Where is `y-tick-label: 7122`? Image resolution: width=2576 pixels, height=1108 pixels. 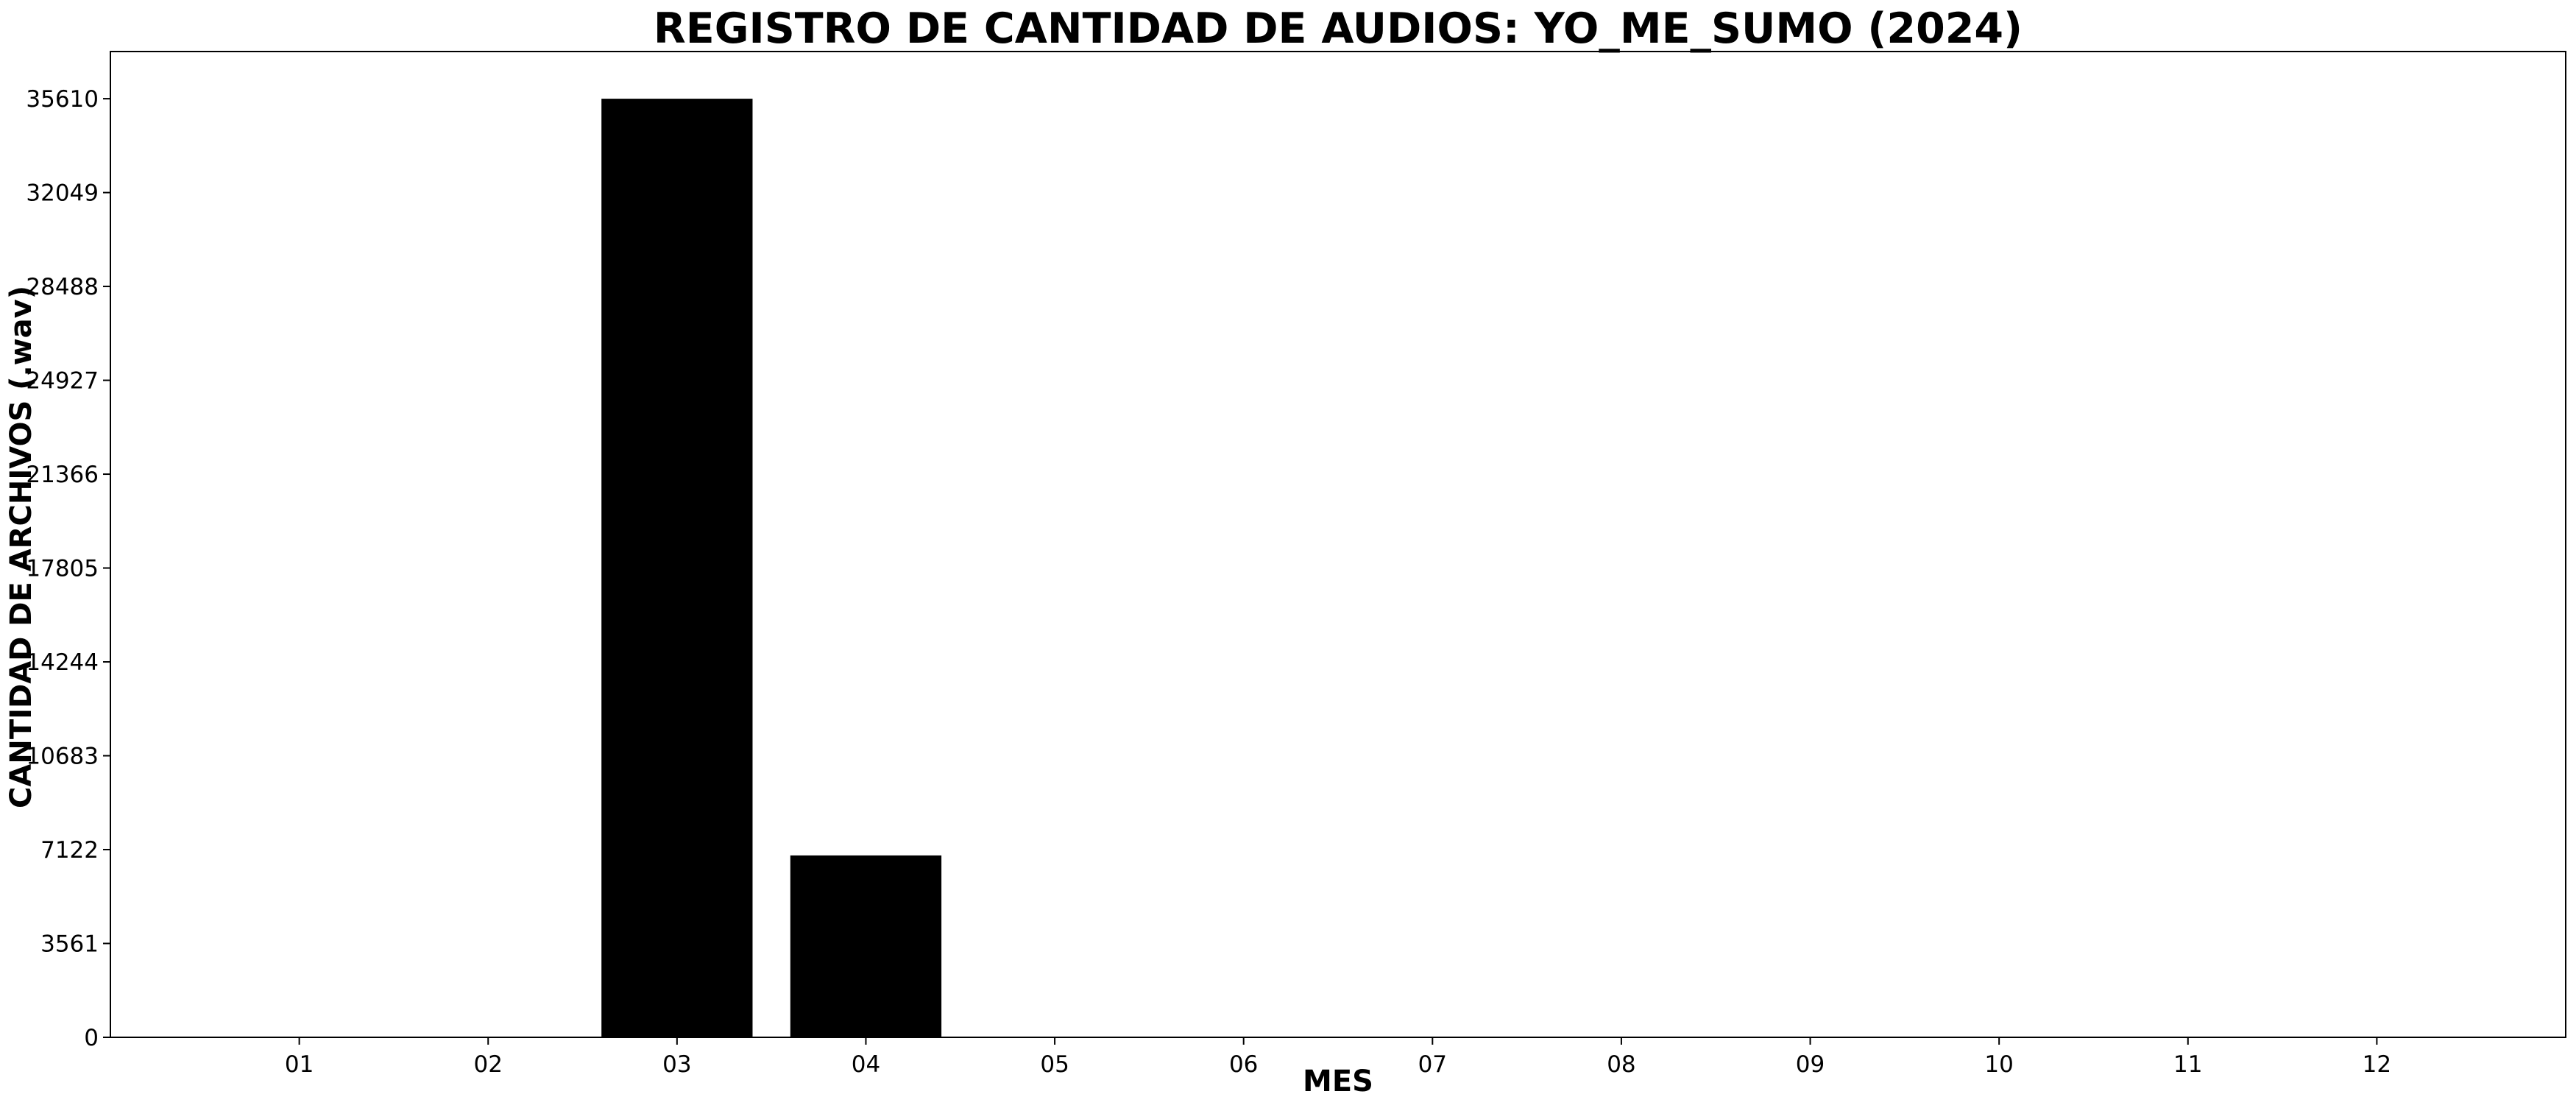 y-tick-label: 7122 is located at coordinates (69, 850).